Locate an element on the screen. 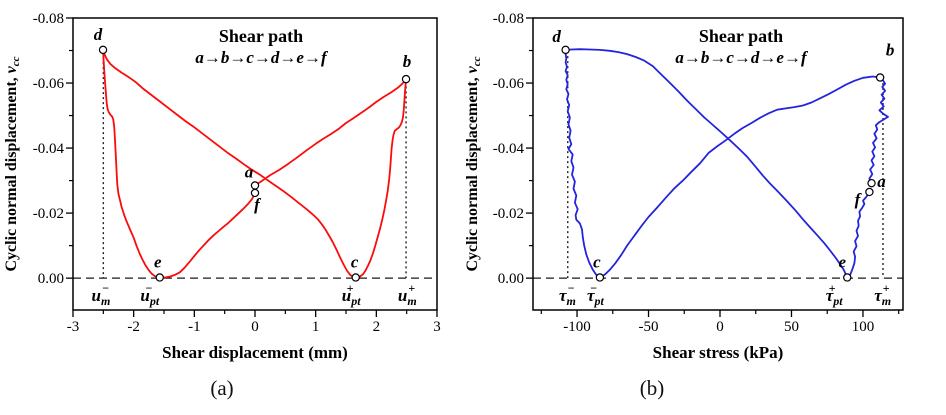 This screenshot has height=415, width=946. chart-title-b: Shear path is located at coordinates (741, 36).